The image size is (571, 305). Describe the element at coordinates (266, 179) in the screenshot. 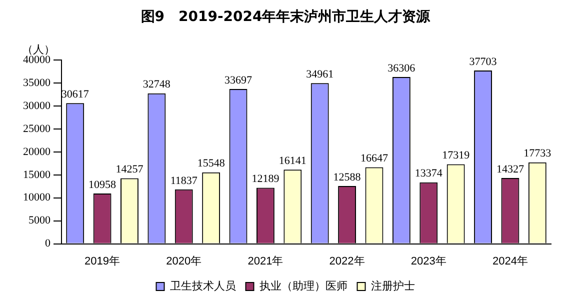

I see `data-label: 12189` at that location.